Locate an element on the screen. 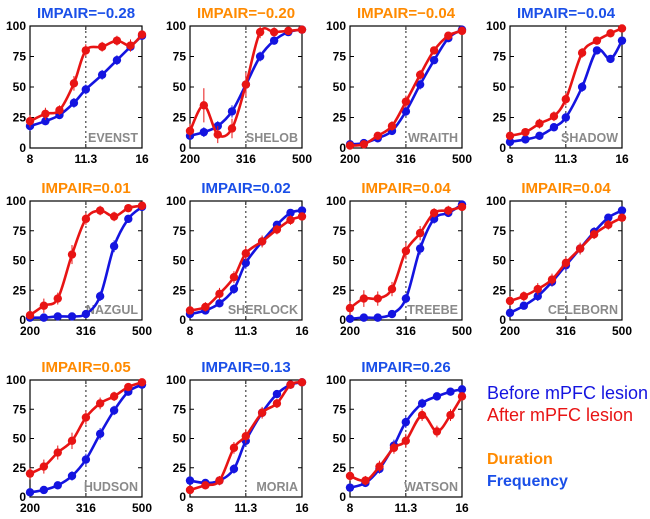 This screenshot has width=650, height=519. panel-evenst: IMPAIR=−0.28 0 25 50 75 100 8 11.3 16 EVENST is located at coordinates (77, 85).